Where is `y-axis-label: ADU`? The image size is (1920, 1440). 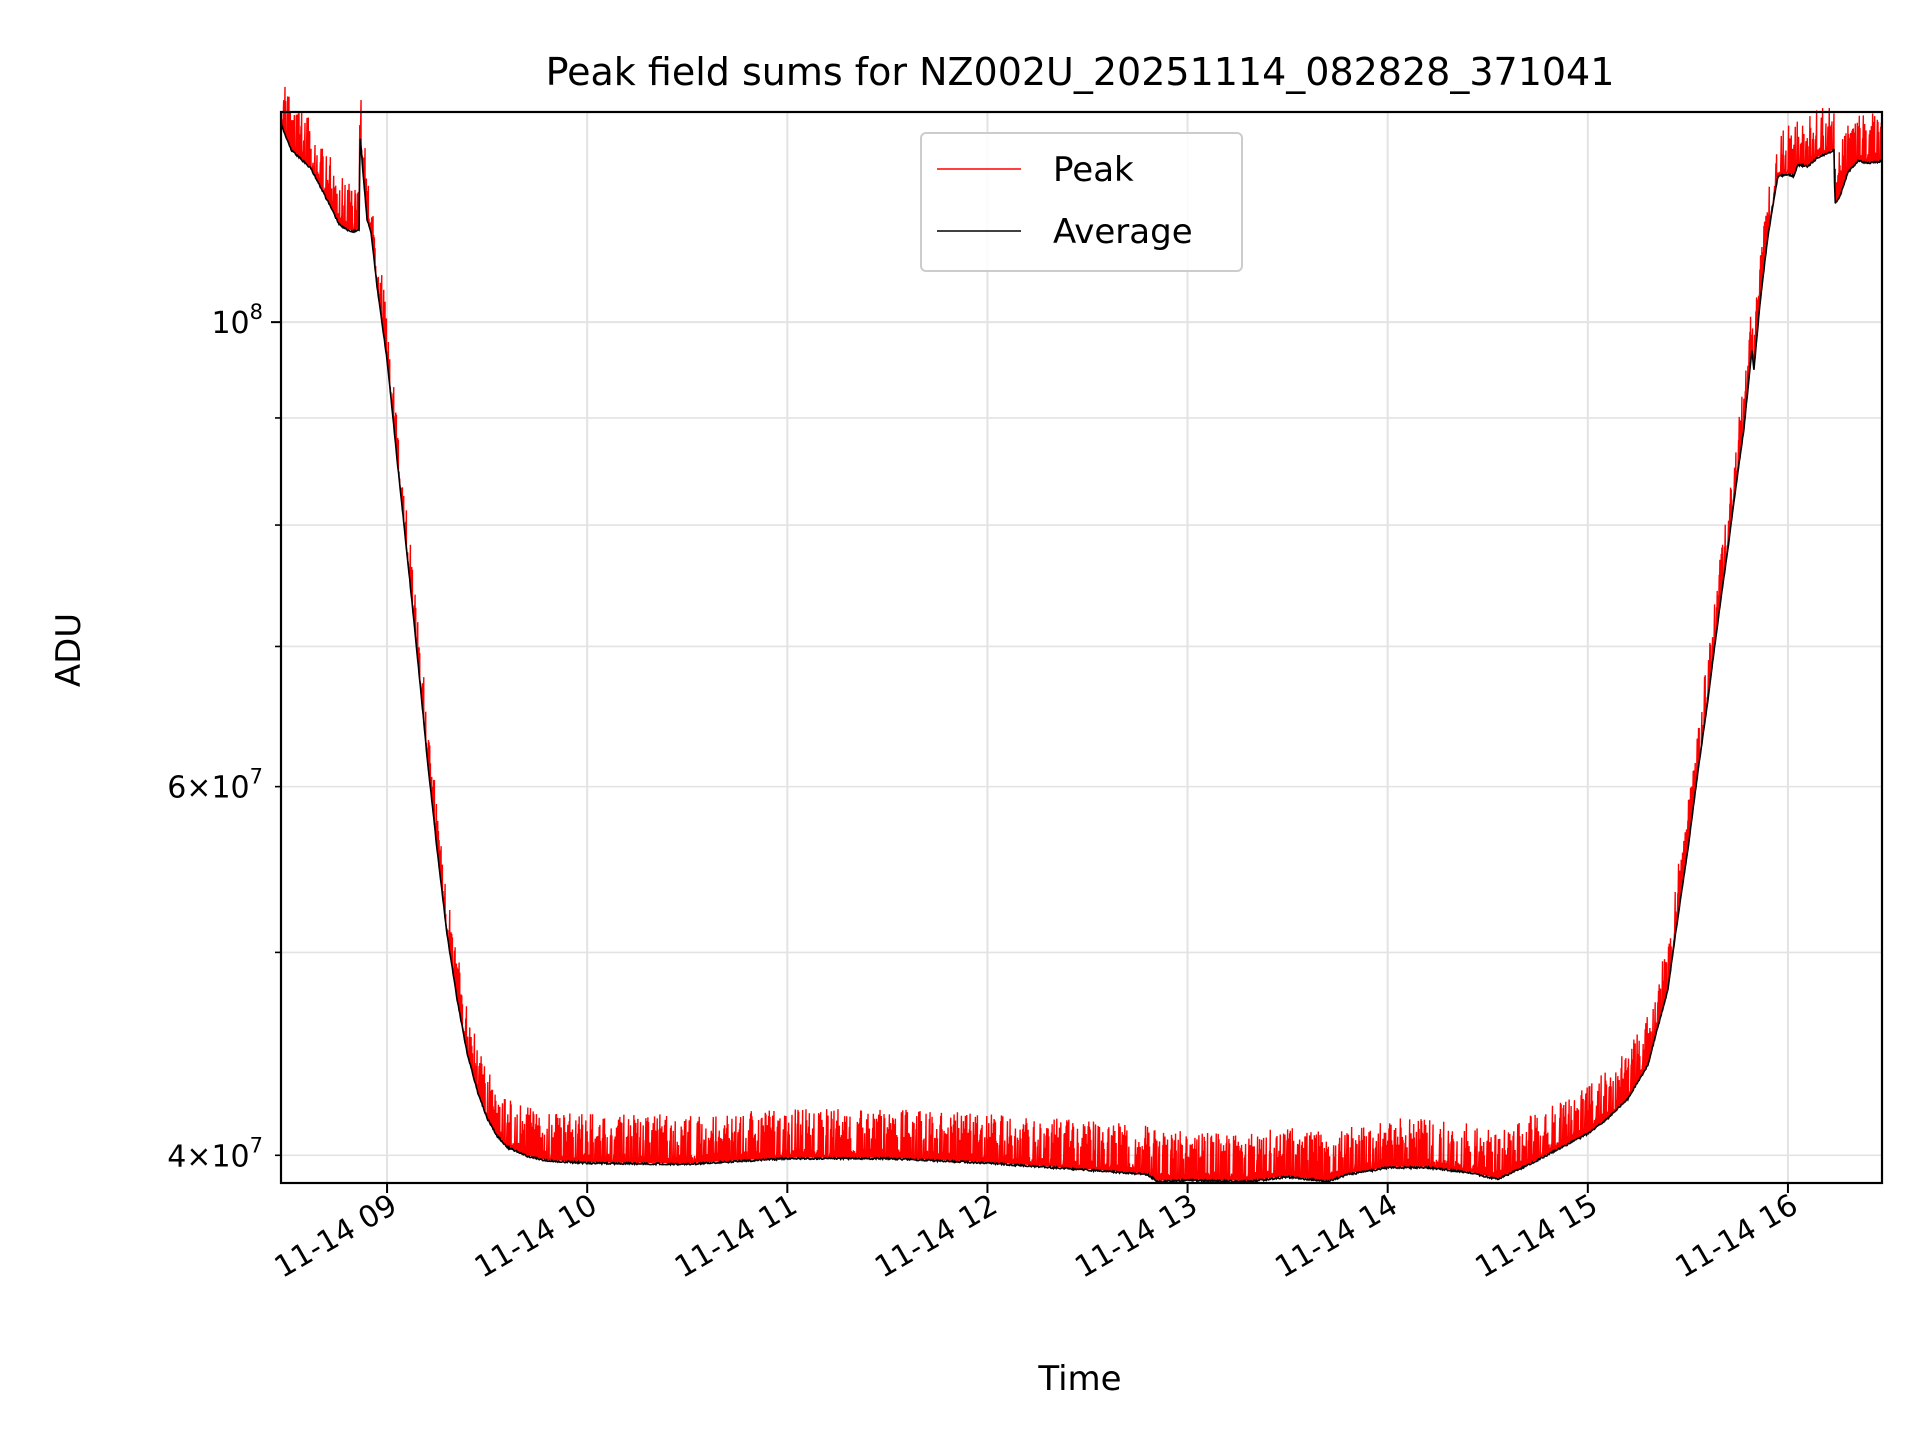
y-axis-label: ADU is located at coordinates (69, 650).